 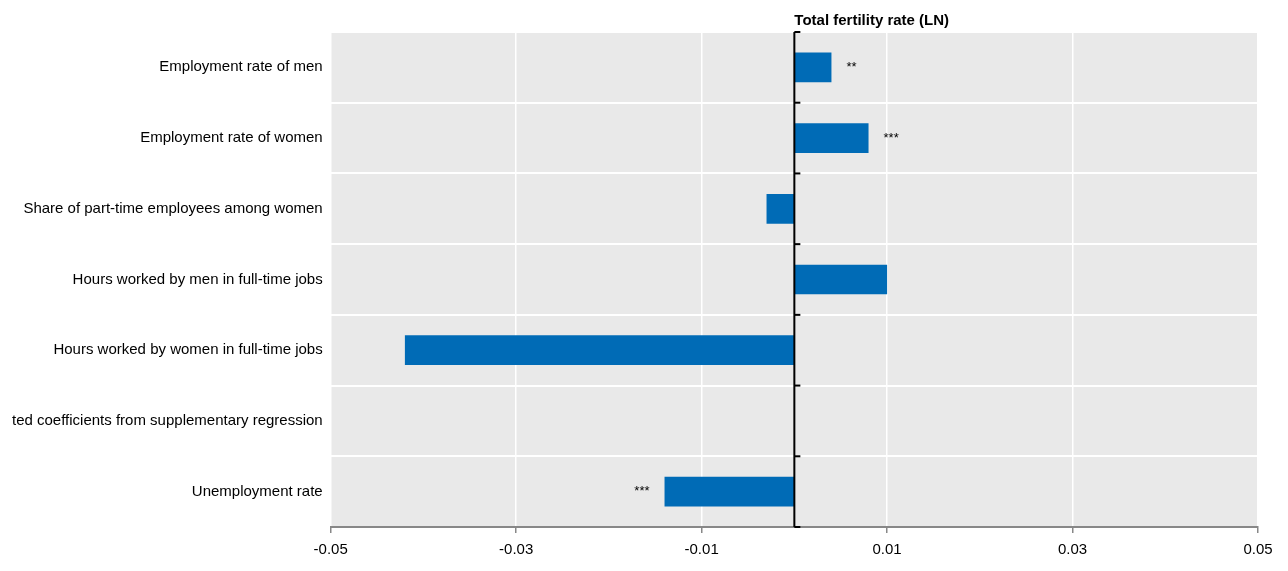 What do you see at coordinates (516, 549) in the screenshot?
I see `x-tick-label: -0.03` at bounding box center [516, 549].